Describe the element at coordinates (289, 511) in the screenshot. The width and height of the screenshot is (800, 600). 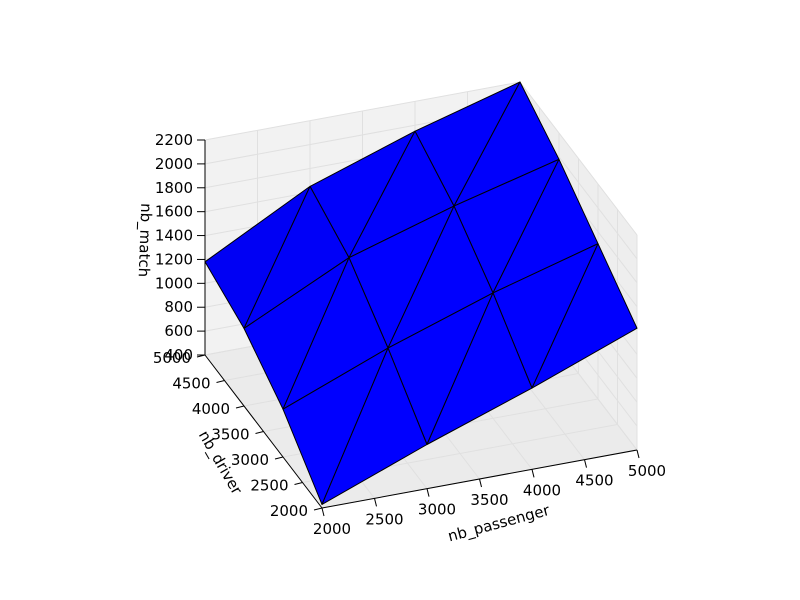
I see `y-tick-label: 2000` at that location.